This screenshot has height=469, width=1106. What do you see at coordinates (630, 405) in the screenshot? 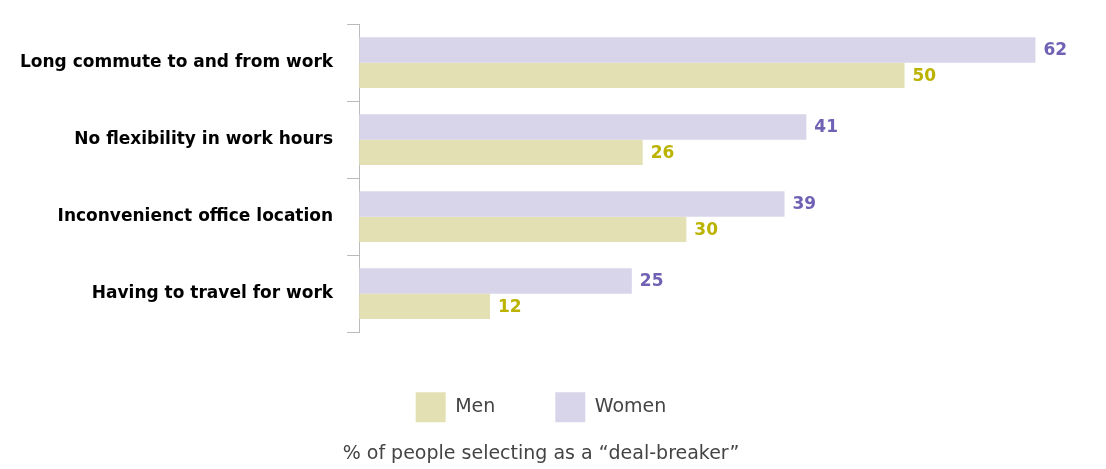
I see `legend-label: Women` at bounding box center [630, 405].